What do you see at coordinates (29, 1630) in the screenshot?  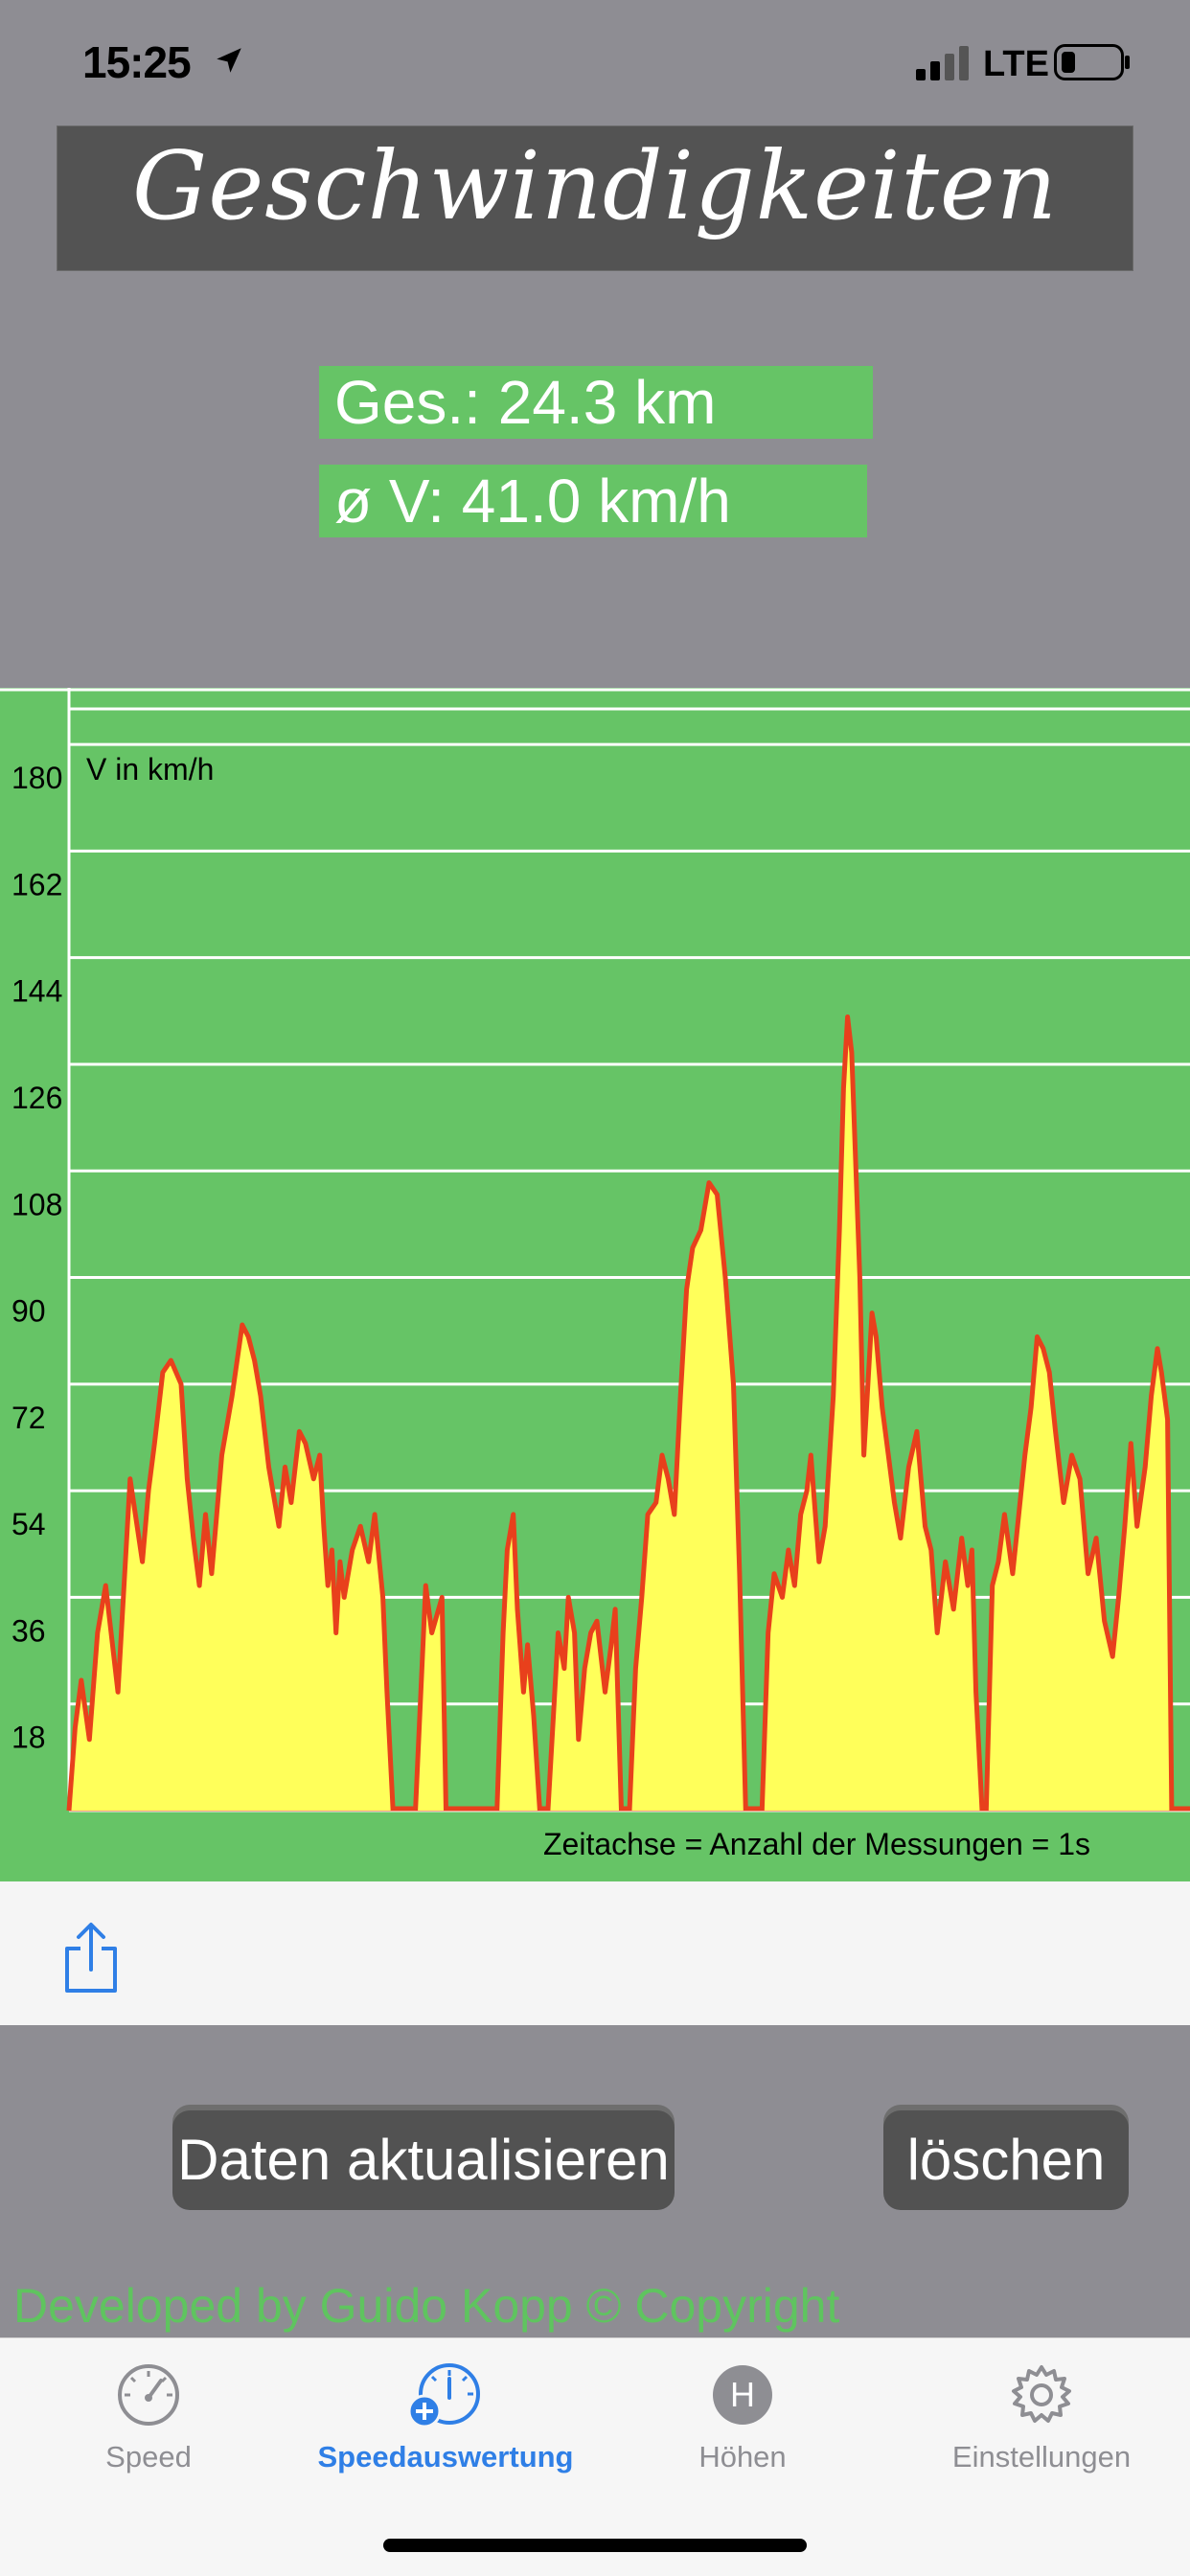 I see `y-tick-label: 36` at bounding box center [29, 1630].